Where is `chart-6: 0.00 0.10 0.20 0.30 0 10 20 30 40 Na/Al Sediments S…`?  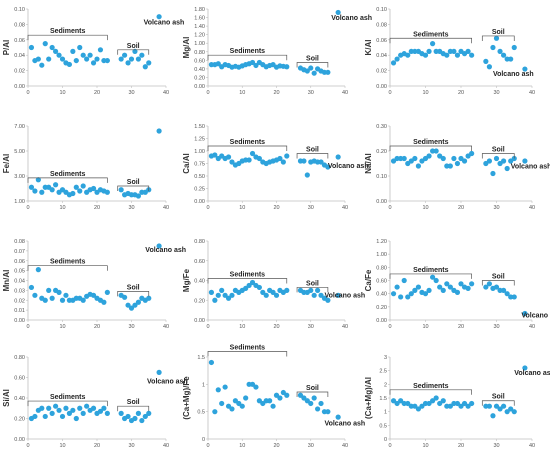
chart-6: 0.00 0.10 0.20 0.30 0 10 20 30 40 Na/Al Sediments S… is located at coordinates (457, 167).